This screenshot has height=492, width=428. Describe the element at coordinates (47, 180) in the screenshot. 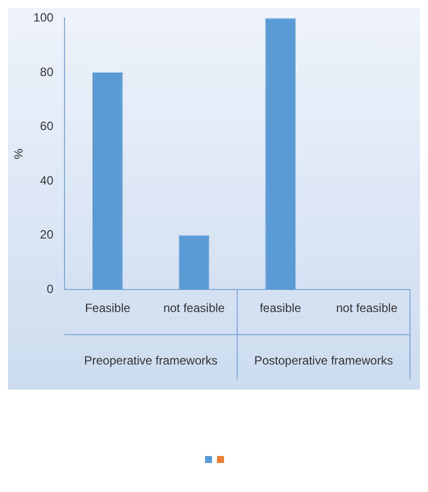

I see `y-tick-label: 40` at that location.